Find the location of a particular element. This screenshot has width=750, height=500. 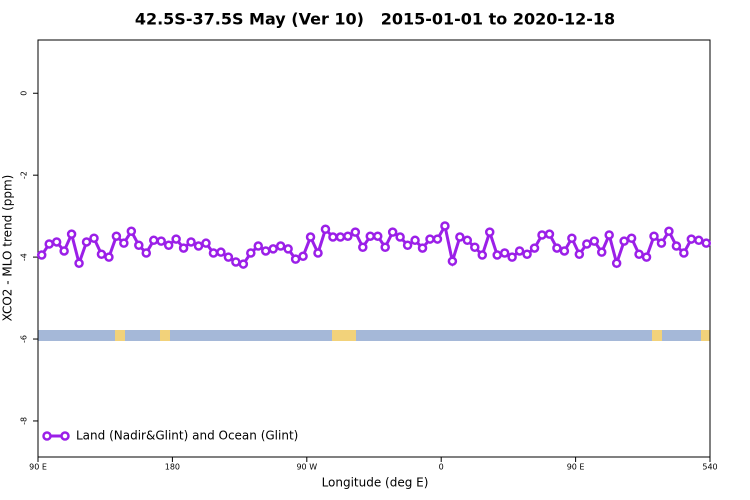

y-axis-label: XCO2 - MLO trend (ppm) is located at coordinates (8, 248).